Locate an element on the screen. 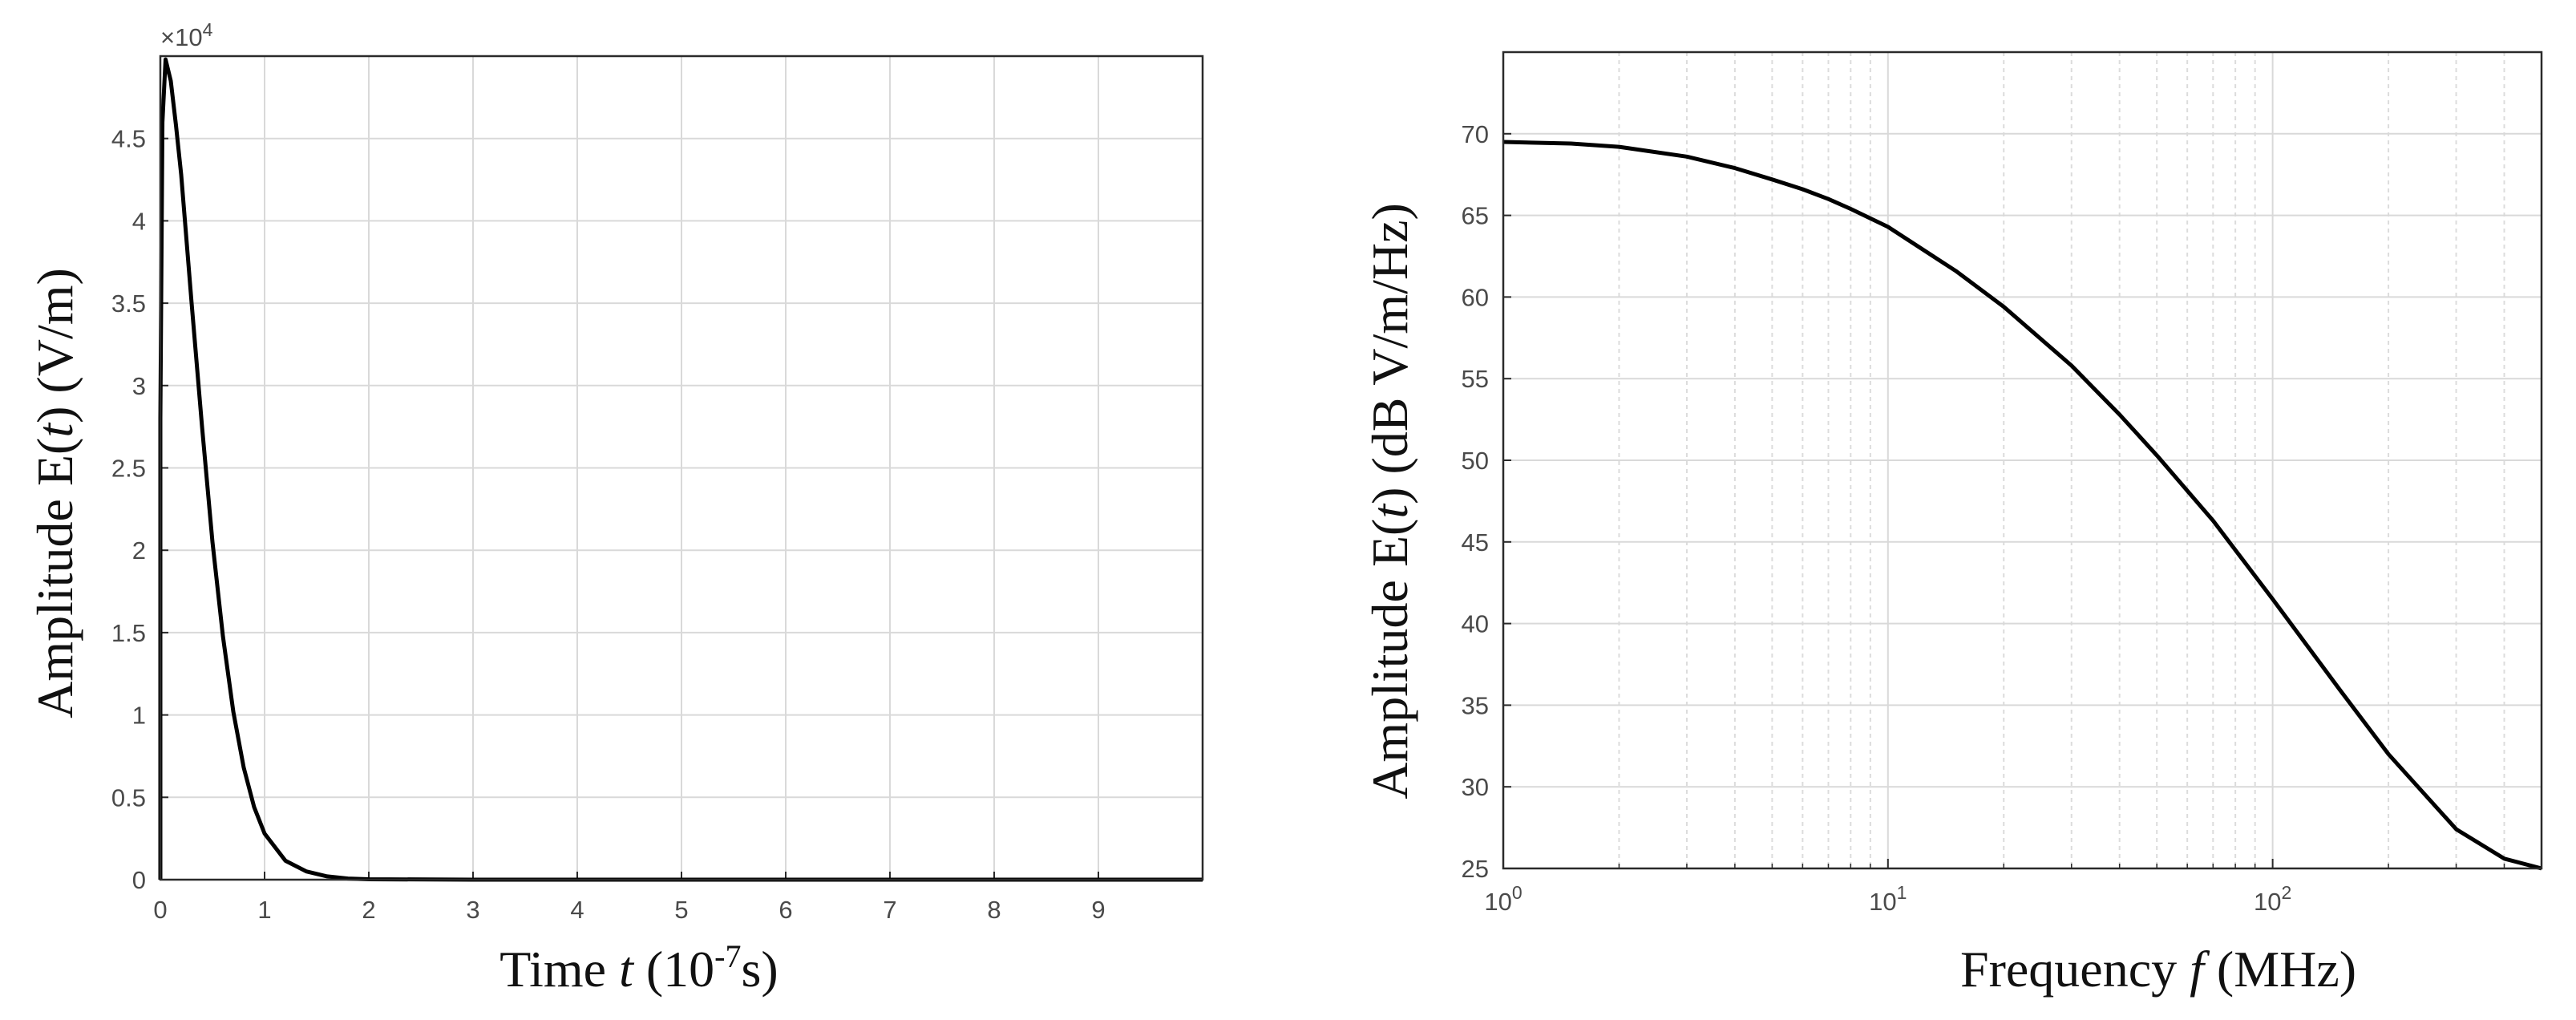 Image resolution: width=2576 pixels, height=1020 pixels. x-tick-label: 2 is located at coordinates (368, 910).